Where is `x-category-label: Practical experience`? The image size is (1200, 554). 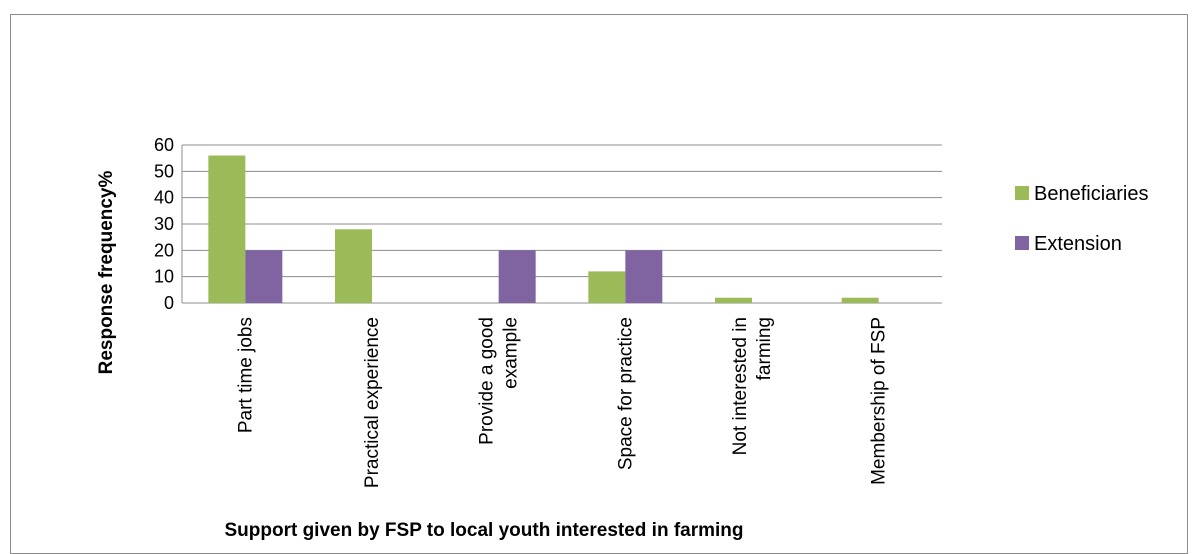
x-category-label: Practical experience is located at coordinates (372, 402).